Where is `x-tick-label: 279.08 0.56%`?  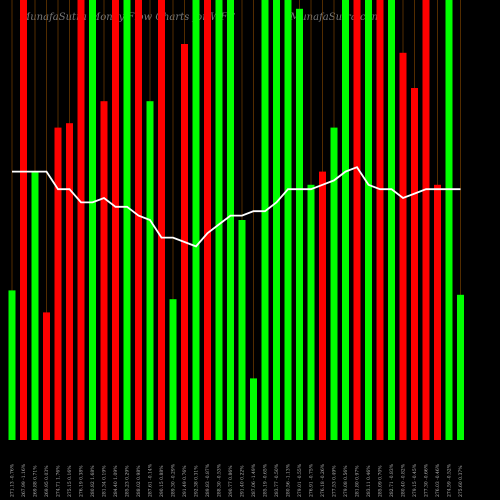 x-tick-label: 279.08 0.56% is located at coordinates (346, 481).